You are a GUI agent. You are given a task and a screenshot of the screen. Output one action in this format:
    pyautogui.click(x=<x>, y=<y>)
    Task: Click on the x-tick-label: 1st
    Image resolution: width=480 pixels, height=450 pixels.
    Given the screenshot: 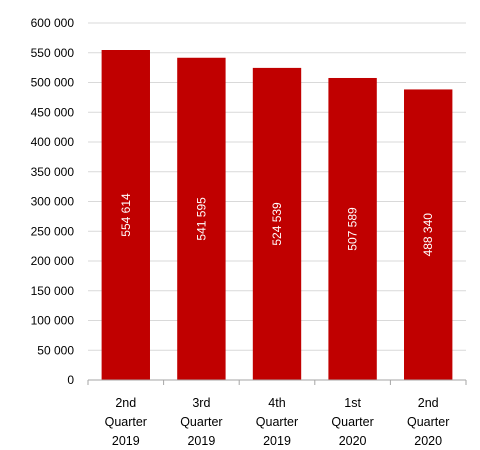 What is the action you would take?
    pyautogui.click(x=352, y=403)
    